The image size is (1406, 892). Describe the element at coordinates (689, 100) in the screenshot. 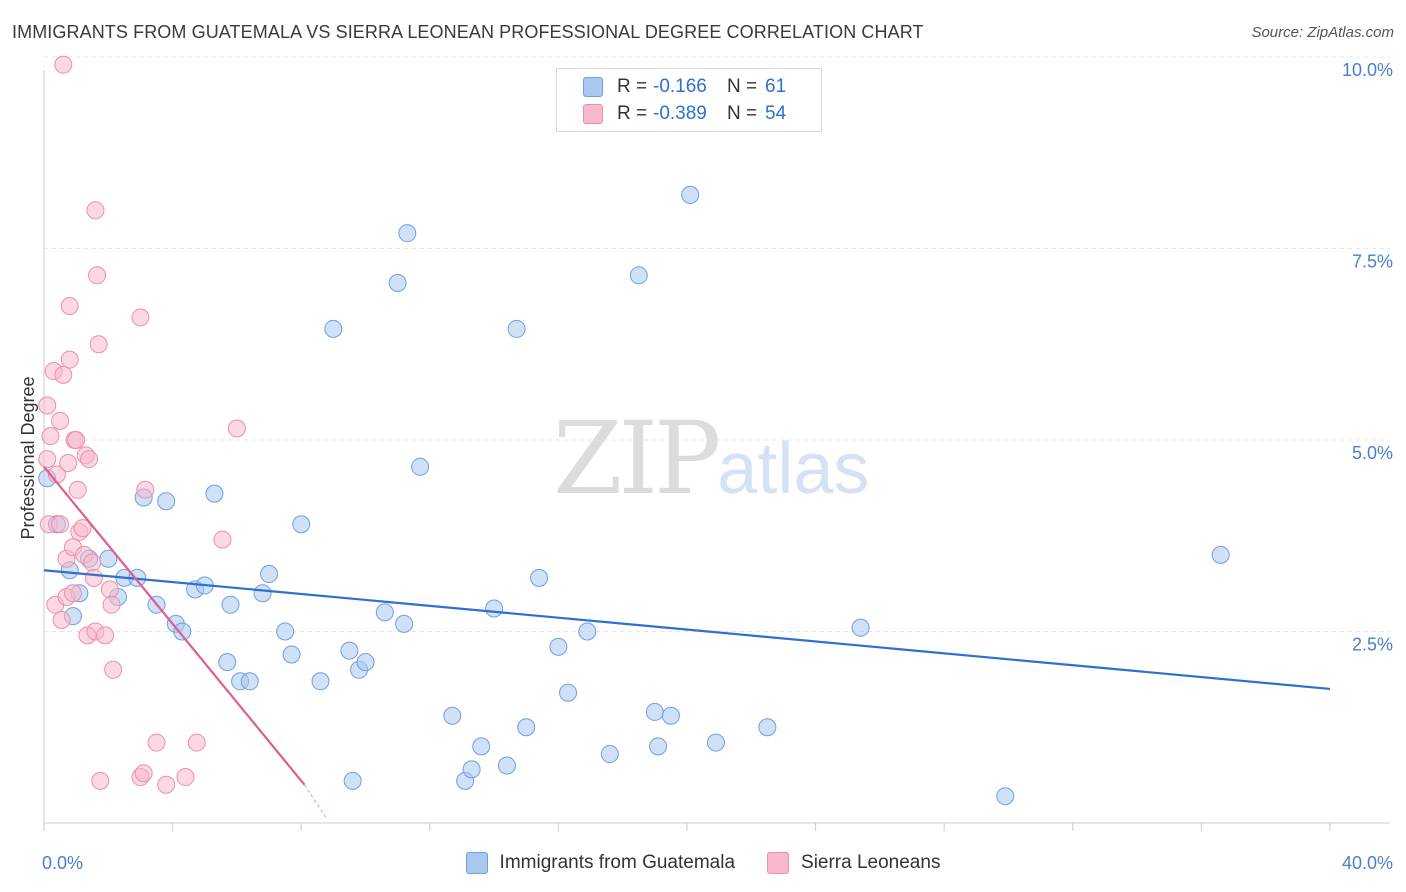

I see `stats-legend: R = -0.166 N = 61 R = -0.389 N = 54` at that location.